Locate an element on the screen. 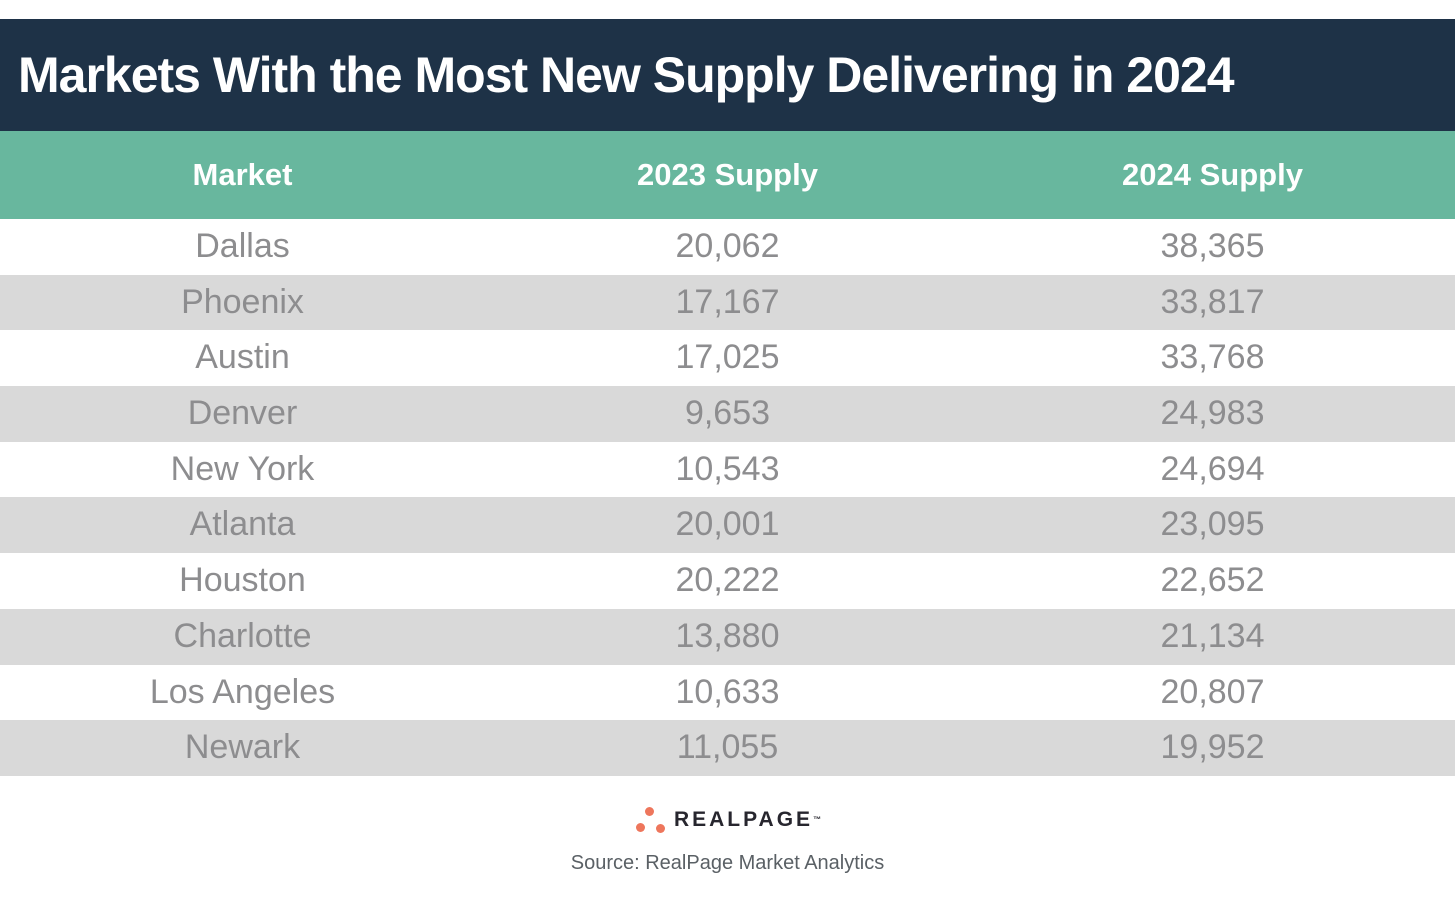 This screenshot has width=1455, height=903. table-row: New York 10,543 24,694 is located at coordinates (727, 469).